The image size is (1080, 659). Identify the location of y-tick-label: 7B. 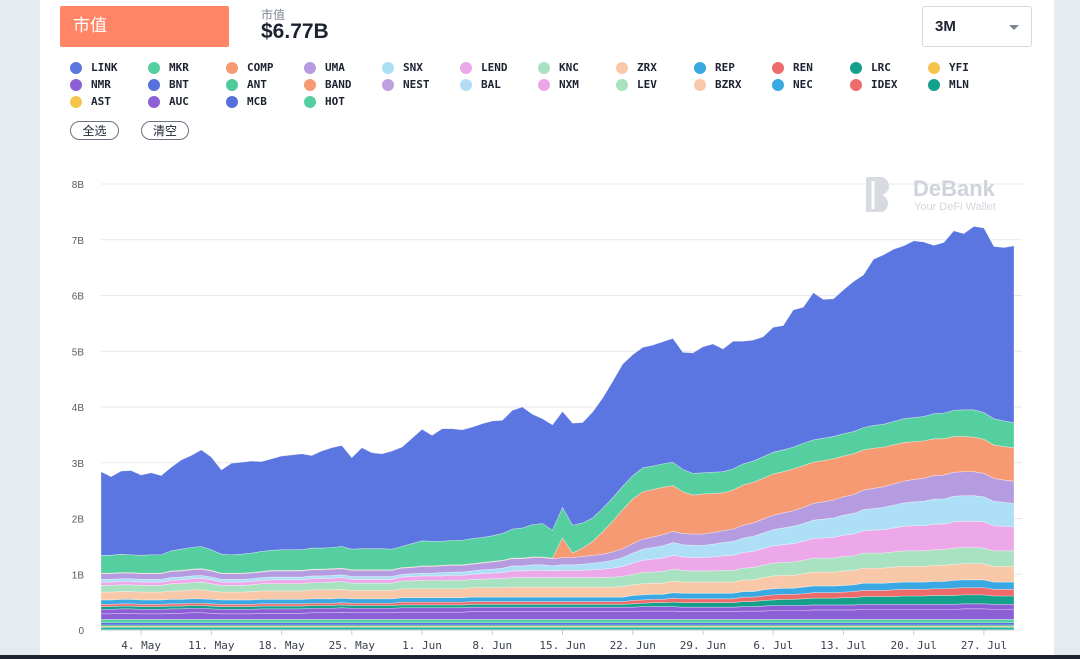
(78, 241).